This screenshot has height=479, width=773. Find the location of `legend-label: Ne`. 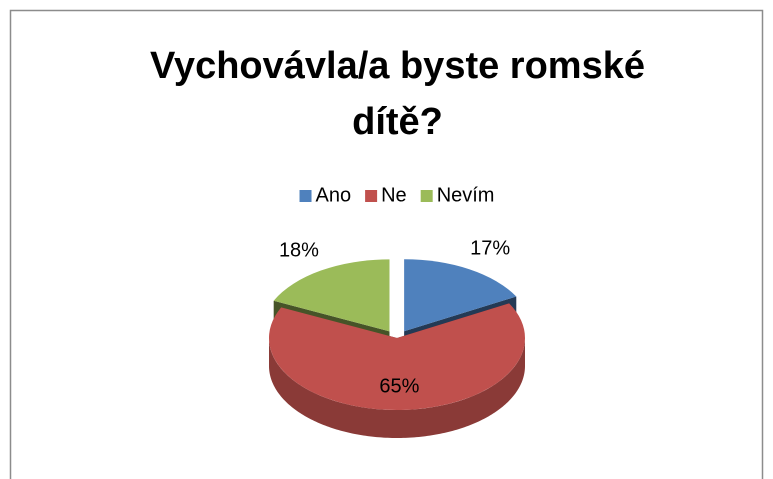

legend-label: Ne is located at coordinates (394, 195).